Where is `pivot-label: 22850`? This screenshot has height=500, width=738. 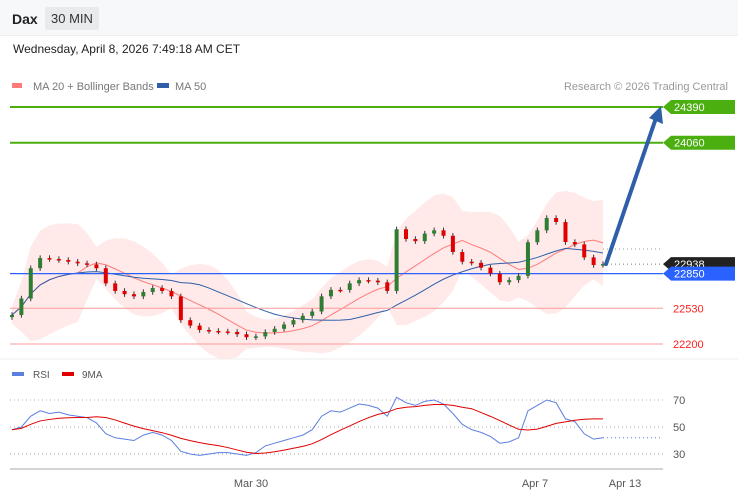
pivot-label: 22850 is located at coordinates (689, 275).